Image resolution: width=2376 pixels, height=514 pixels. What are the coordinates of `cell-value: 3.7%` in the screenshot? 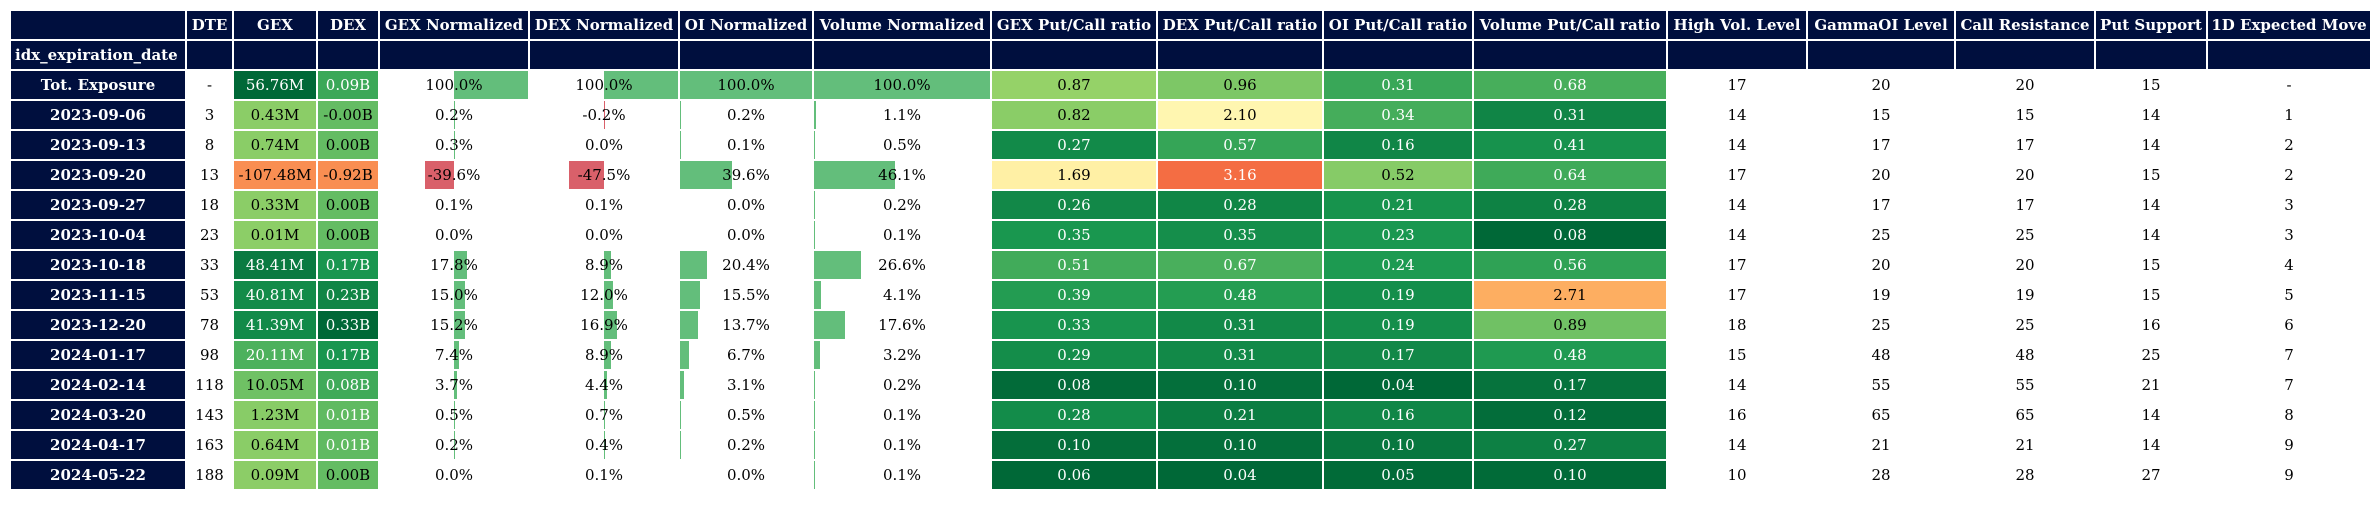 It's located at (454, 385).